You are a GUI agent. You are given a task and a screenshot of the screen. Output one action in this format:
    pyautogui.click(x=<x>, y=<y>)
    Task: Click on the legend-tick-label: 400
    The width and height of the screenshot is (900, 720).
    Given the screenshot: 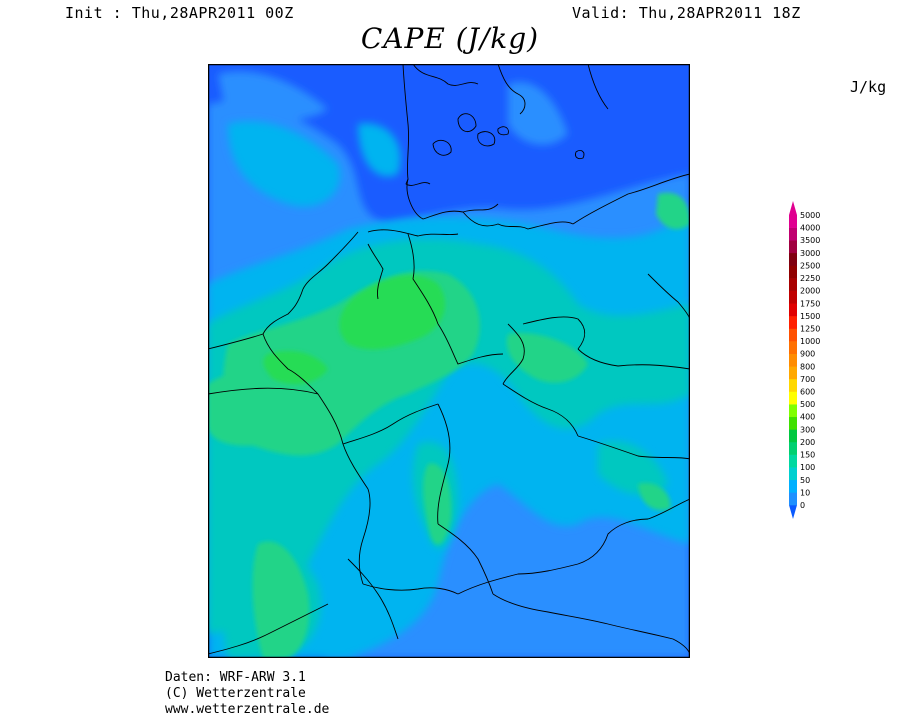 What is the action you would take?
    pyautogui.click(x=807, y=417)
    